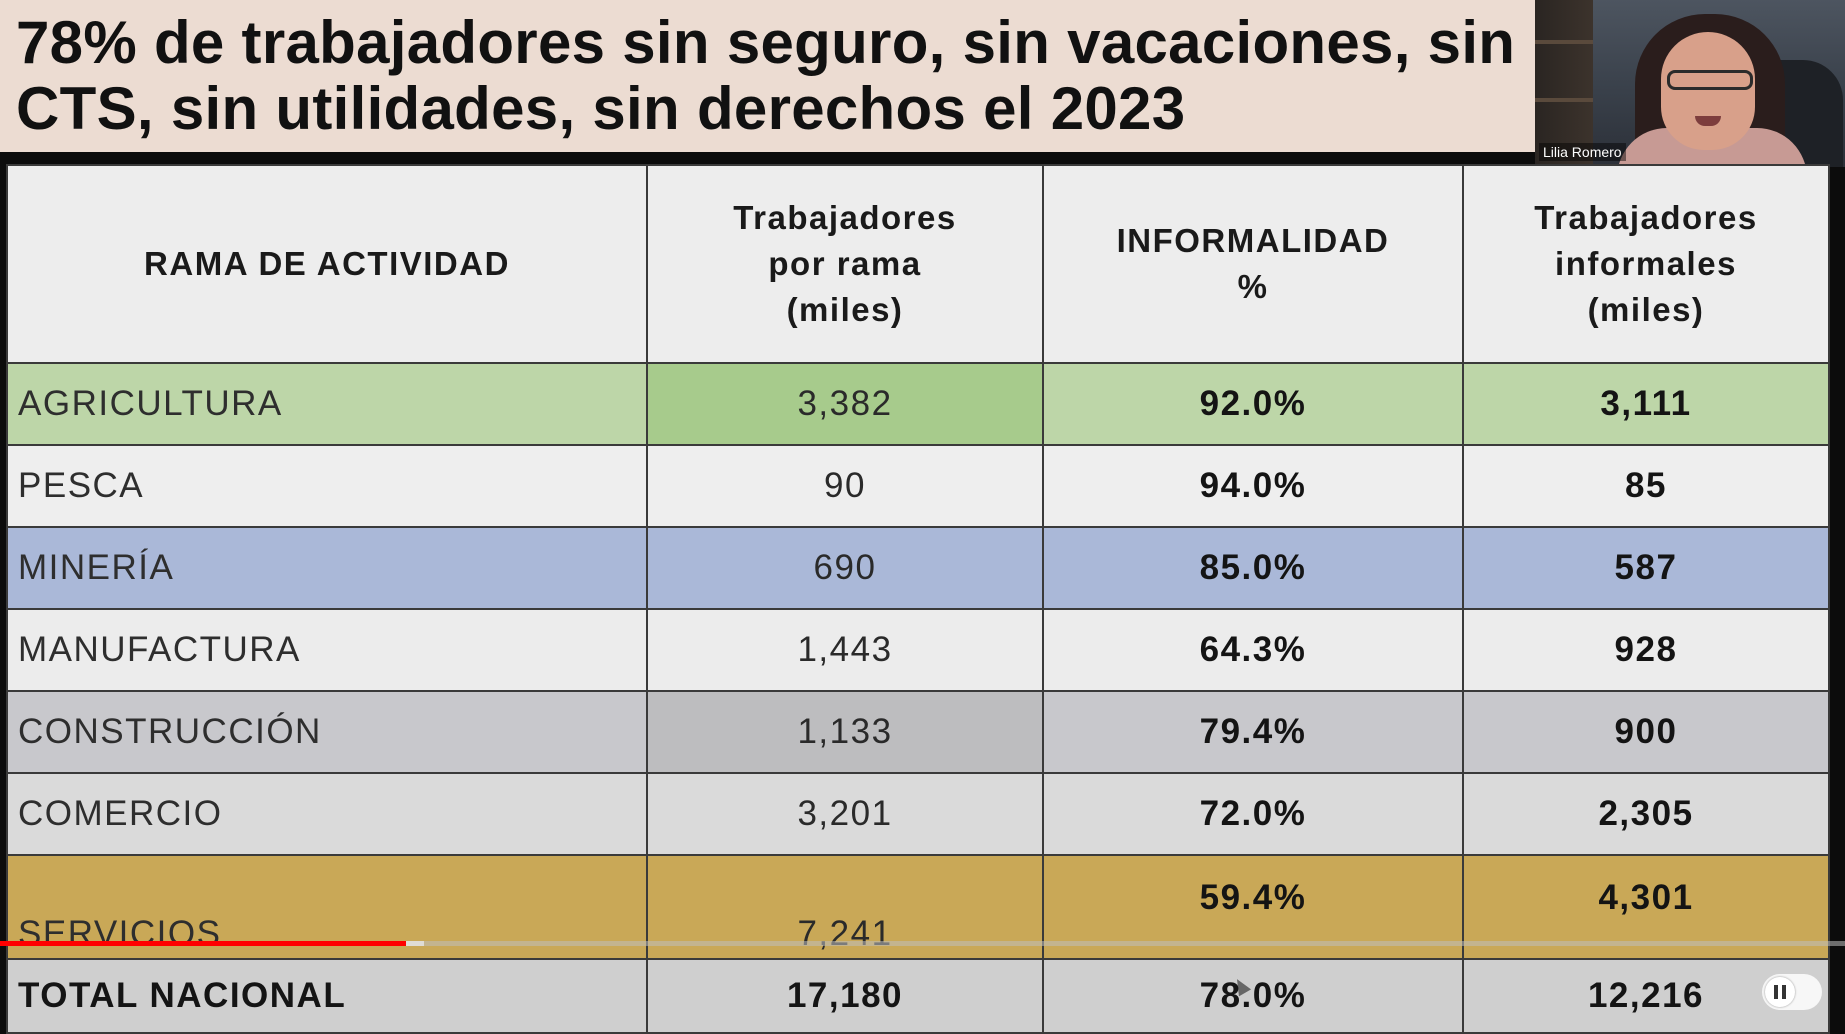 The image size is (1845, 1034). What do you see at coordinates (327, 650) in the screenshot?
I see `cell-rama: MANUFACTURA` at bounding box center [327, 650].